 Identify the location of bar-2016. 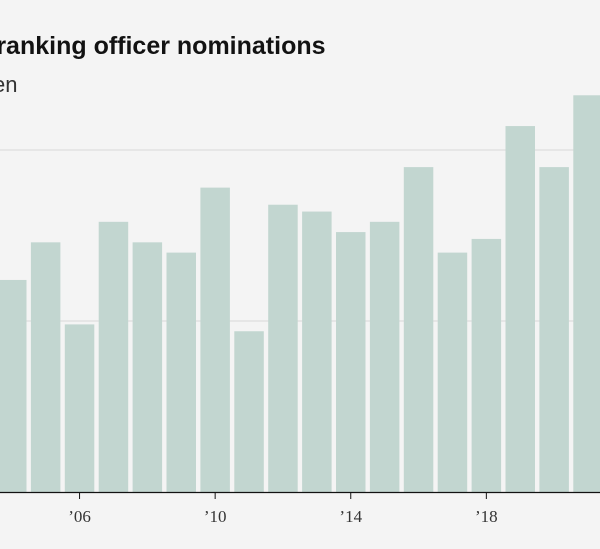
(418, 329).